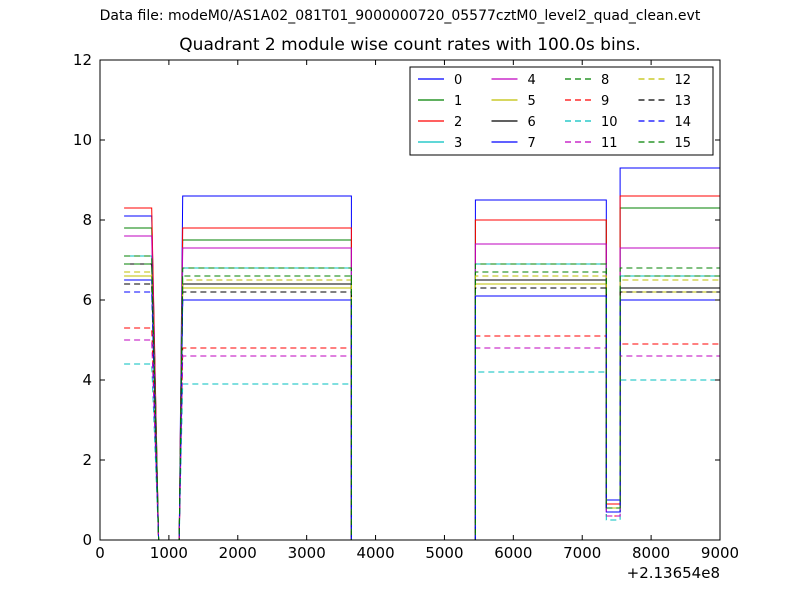 This screenshot has height=600, width=800. Describe the element at coordinates (532, 80) in the screenshot. I see `legend-label: 4` at that location.